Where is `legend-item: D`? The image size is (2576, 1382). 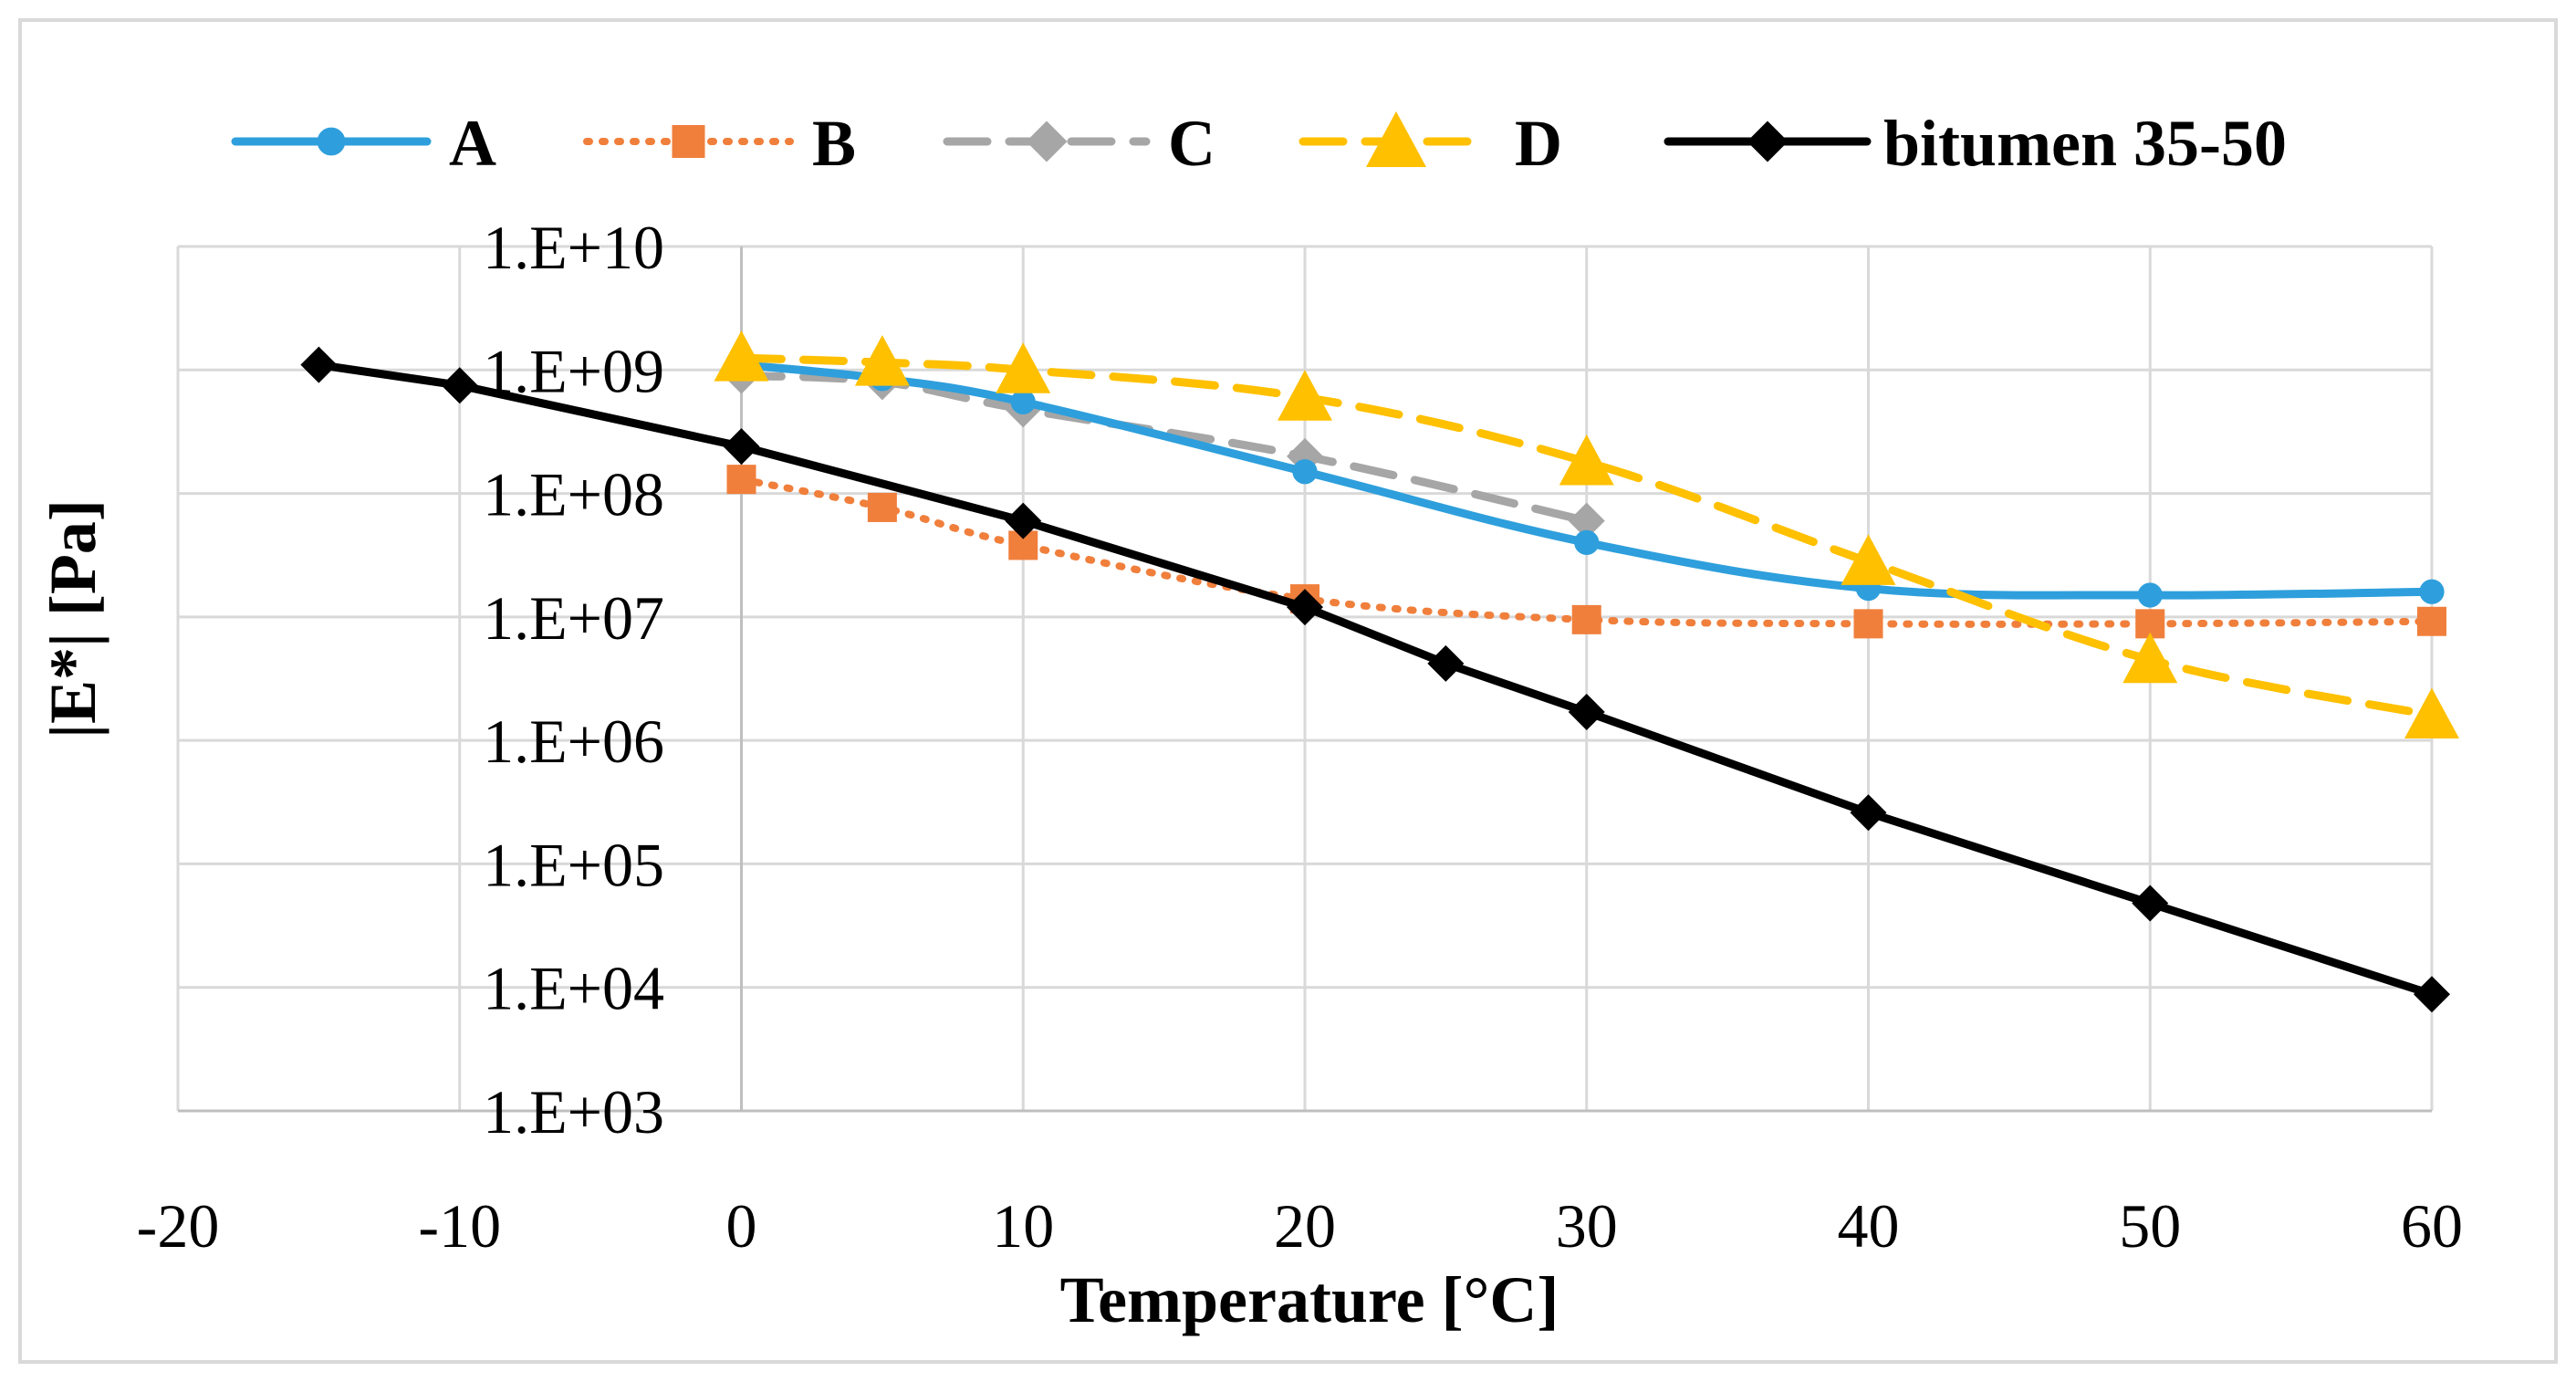 legend-item: D is located at coordinates (1430, 143).